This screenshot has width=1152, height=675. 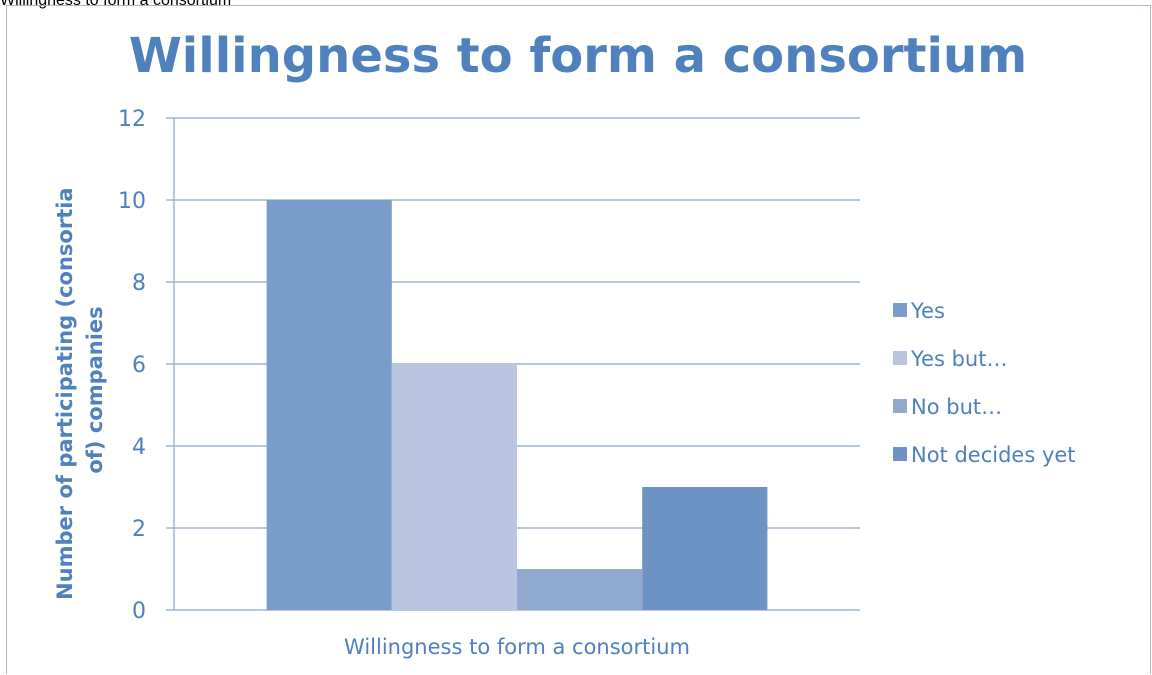 I want to click on y-tick-label: 2, so click(x=139, y=529).